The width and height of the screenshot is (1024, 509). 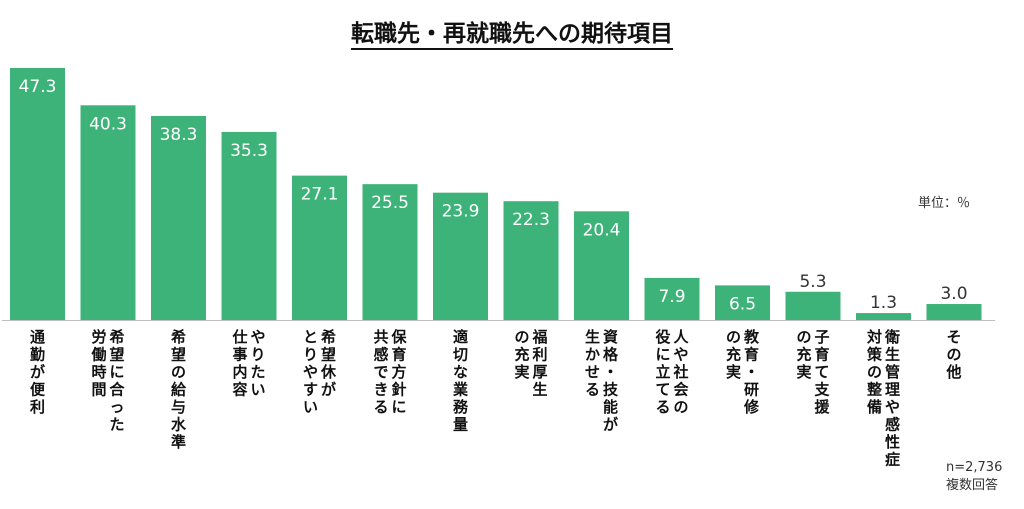 What do you see at coordinates (742, 304) in the screenshot?
I see `data-label-11: 6.5` at bounding box center [742, 304].